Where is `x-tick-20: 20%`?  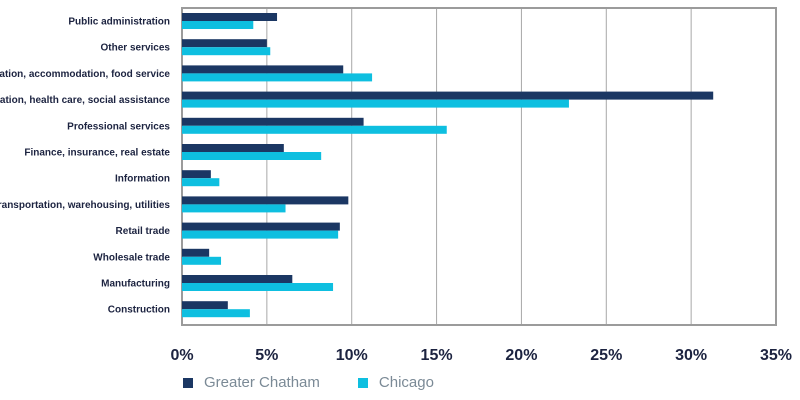
x-tick-20: 20% is located at coordinates (521, 355).